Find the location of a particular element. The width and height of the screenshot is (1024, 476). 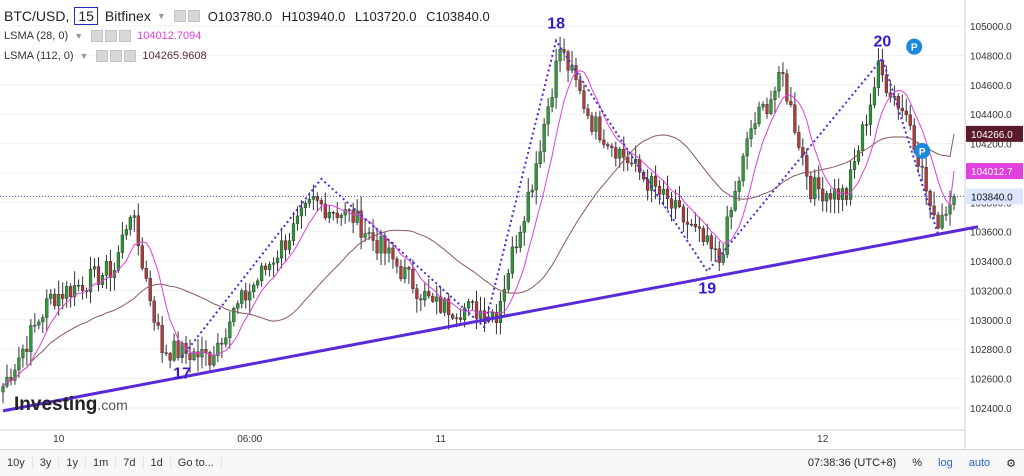

y-tick-label: 102400.0 is located at coordinates (991, 409).